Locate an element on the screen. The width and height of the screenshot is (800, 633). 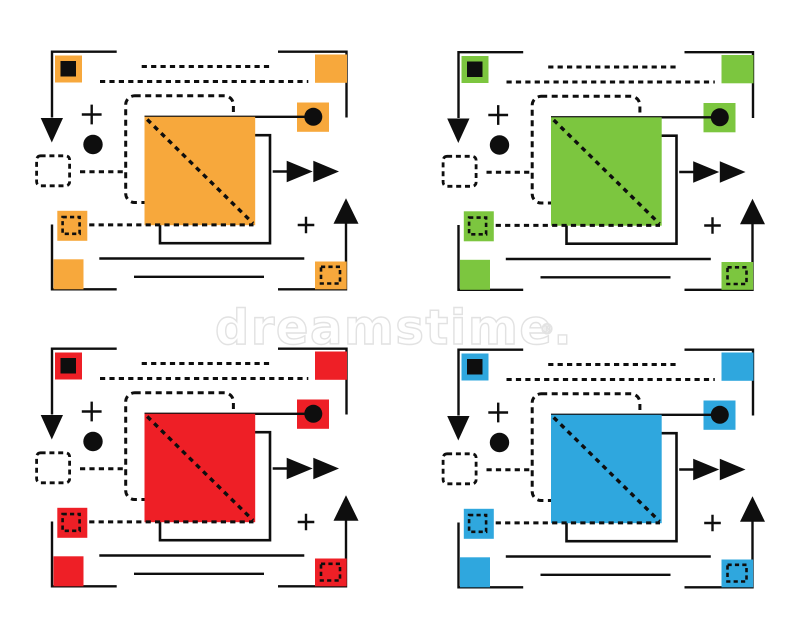
watermark-text: dreamstime. is located at coordinates (394, 328).